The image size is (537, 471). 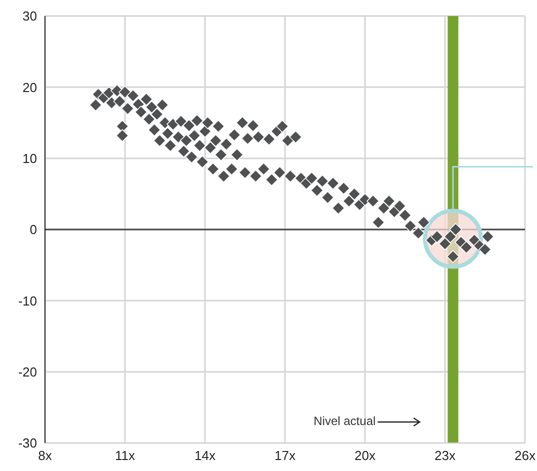 What do you see at coordinates (27, 372) in the screenshot?
I see `y-tick-label: -20` at bounding box center [27, 372].